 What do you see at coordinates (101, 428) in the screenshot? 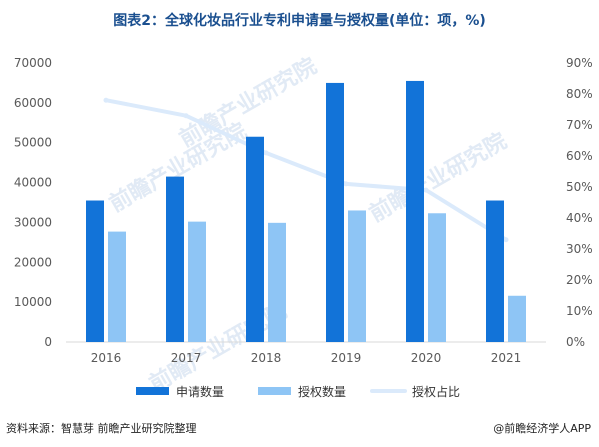
I see `source-note: 资料来源：智慧芽 前瞻产业研究院整理` at bounding box center [101, 428].